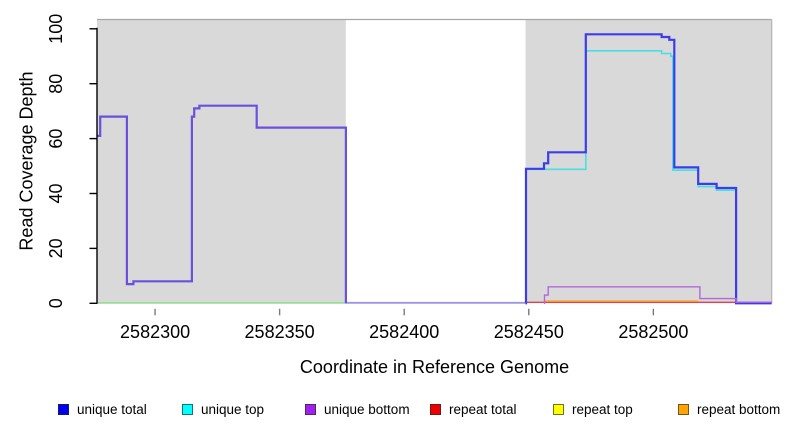 The height and width of the screenshot is (432, 792). What do you see at coordinates (56, 139) in the screenshot?
I see `y-tick-label: 60` at bounding box center [56, 139].